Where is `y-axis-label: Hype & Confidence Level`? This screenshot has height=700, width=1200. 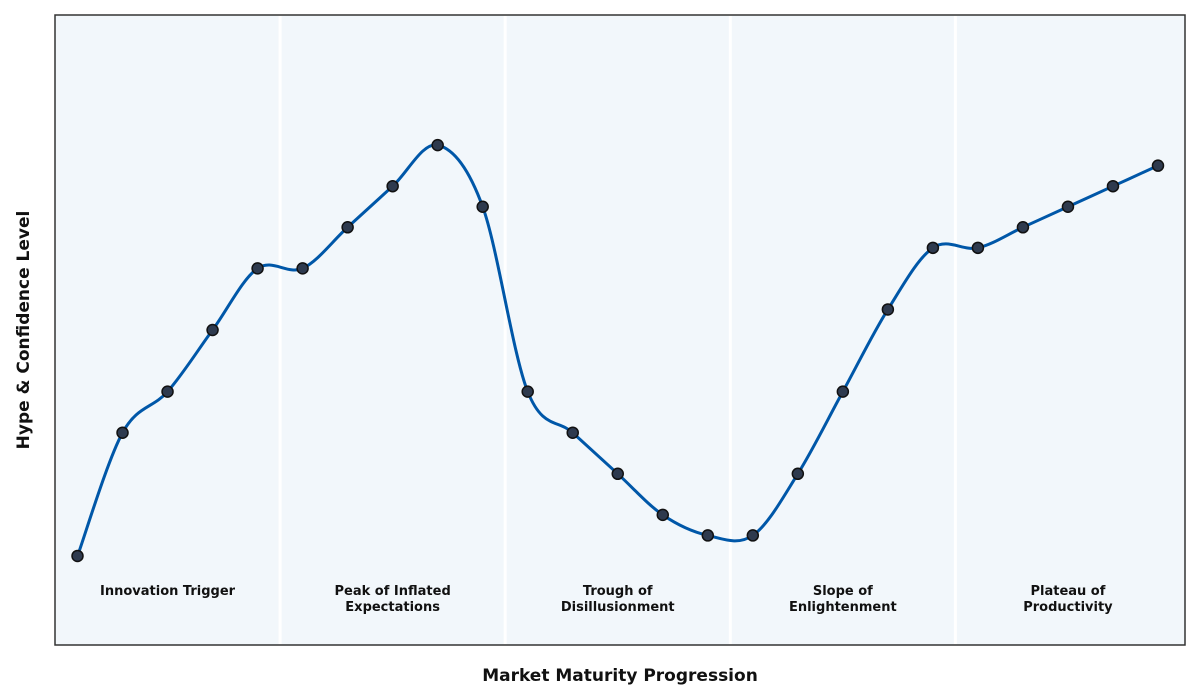
y-axis-label: Hype & Confidence Level is located at coordinates (24, 330).